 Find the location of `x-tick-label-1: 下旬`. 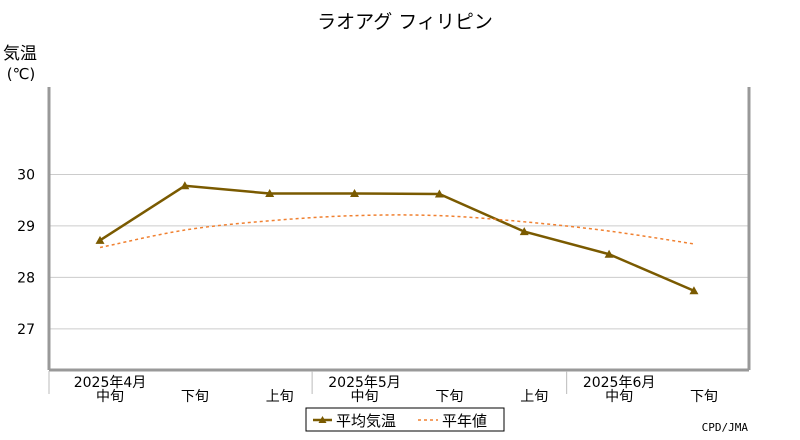

x-tick-label-1: 下旬 is located at coordinates (195, 397).